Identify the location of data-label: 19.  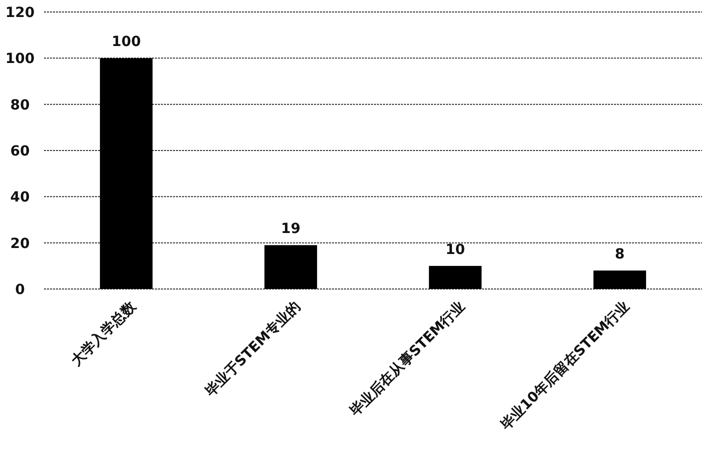
(290, 229).